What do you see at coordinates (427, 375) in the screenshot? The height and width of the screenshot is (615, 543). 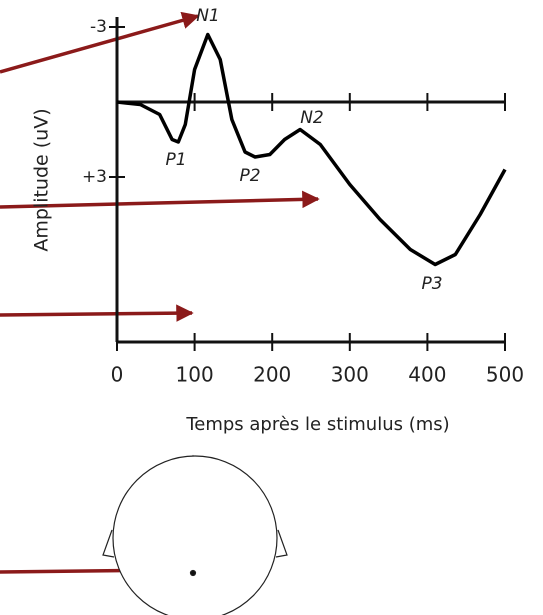 I see `x-tick-label: 400` at bounding box center [427, 375].